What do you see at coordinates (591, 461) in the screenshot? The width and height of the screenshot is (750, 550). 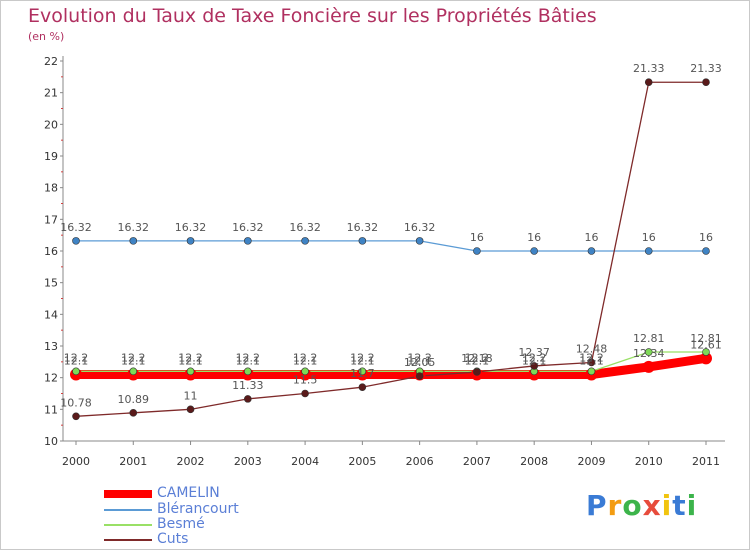 I see `x-tick-label: 2009` at bounding box center [591, 461].